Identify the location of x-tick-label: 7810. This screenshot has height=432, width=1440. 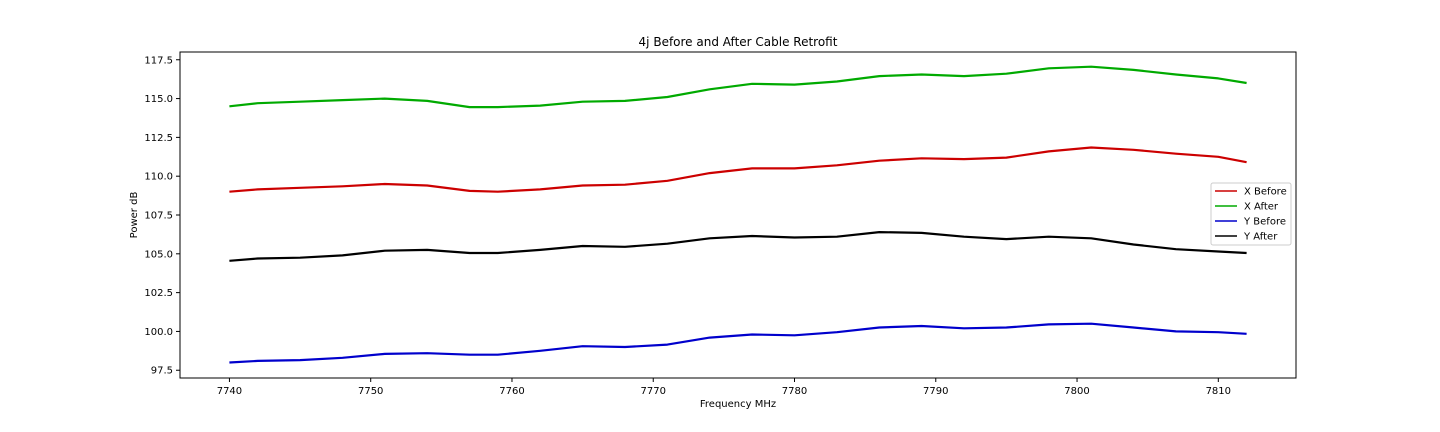
(1218, 391).